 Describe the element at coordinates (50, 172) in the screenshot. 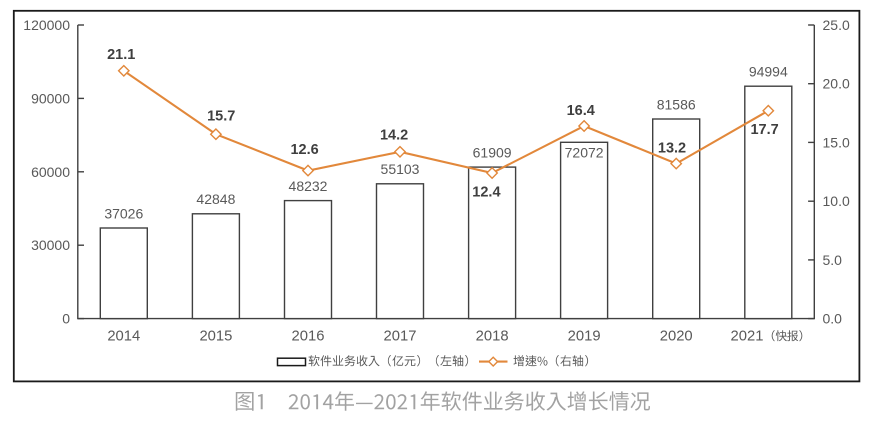

I see `svg-text: 60000` at that location.